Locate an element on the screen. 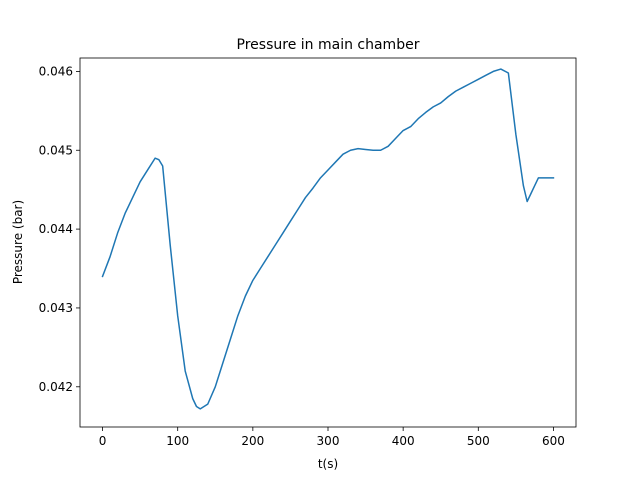 The height and width of the screenshot is (480, 640). x-axis: 0 100 200 300 400 500 600 is located at coordinates (332, 437).